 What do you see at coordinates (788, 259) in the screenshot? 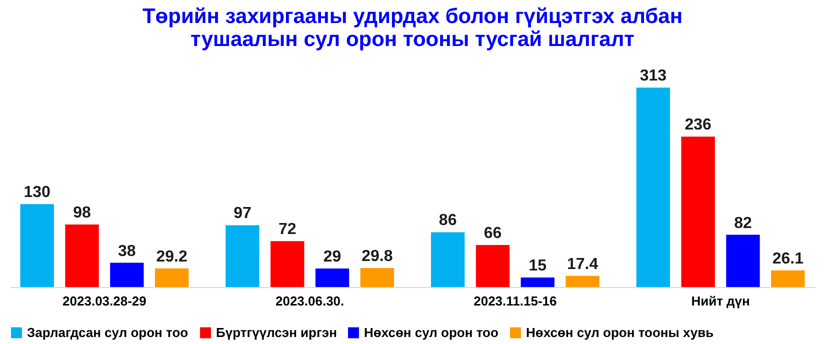
I see `data-label: 26.1` at bounding box center [788, 259].